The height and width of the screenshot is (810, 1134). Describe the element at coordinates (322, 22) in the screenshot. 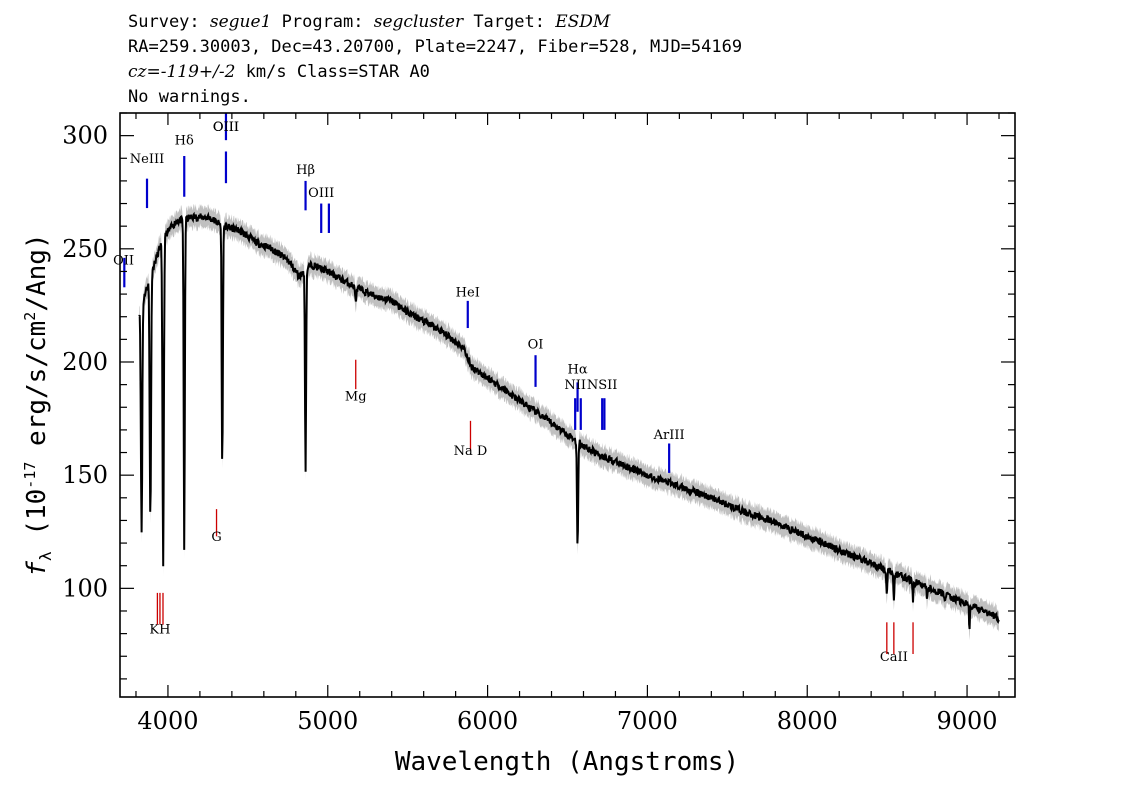

I see `program-label: Program:` at that location.